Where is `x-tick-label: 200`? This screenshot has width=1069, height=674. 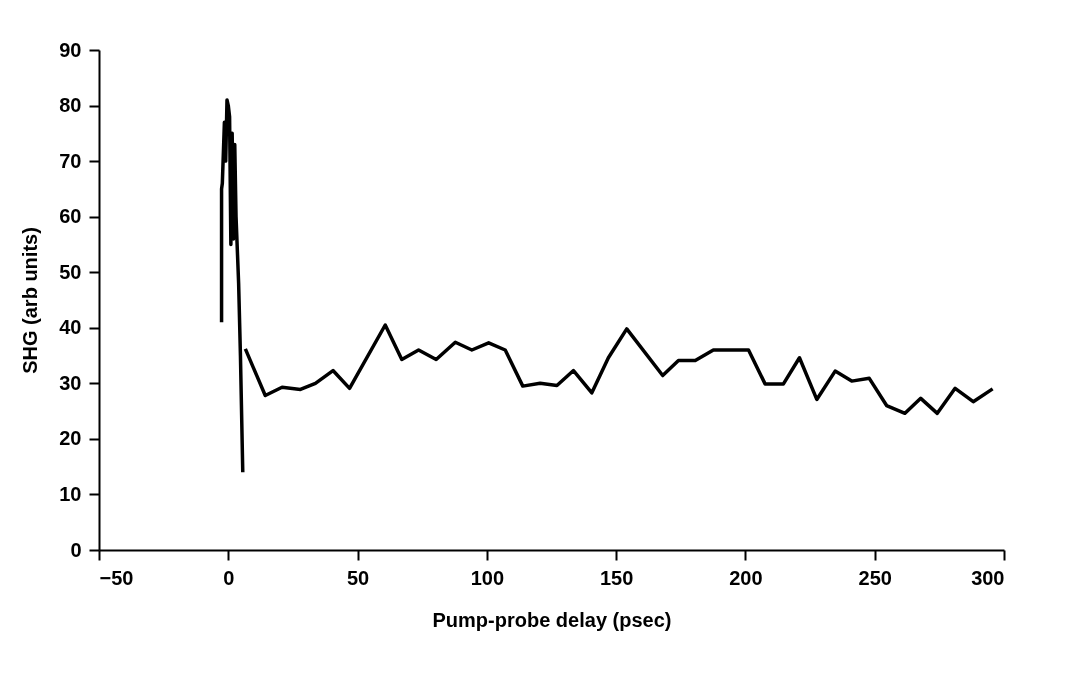 x-tick-label: 200 is located at coordinates (746, 577).